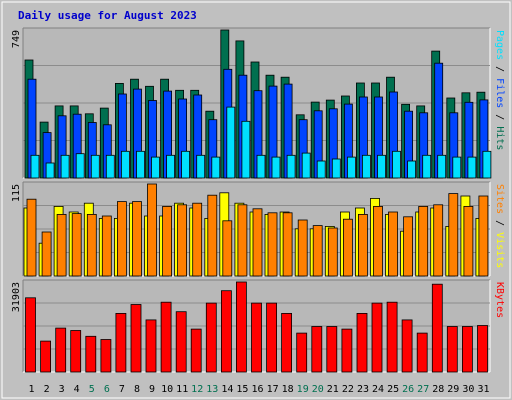 The image size is (512, 400). I want to click on x-tick-label-2: 2, so click(47, 389).